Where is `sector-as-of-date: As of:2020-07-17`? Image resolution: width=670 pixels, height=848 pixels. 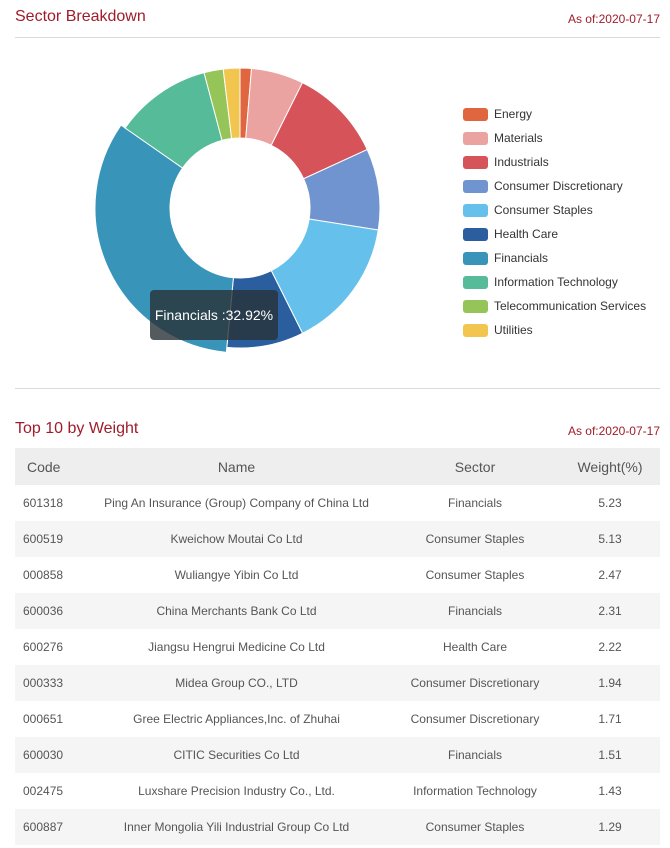 sector-as-of-date: As of:2020-07-17 is located at coordinates (613, 19).